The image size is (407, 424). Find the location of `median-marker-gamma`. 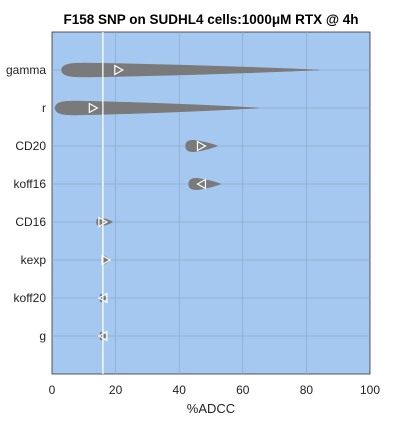

median-marker-gamma is located at coordinates (119, 70).